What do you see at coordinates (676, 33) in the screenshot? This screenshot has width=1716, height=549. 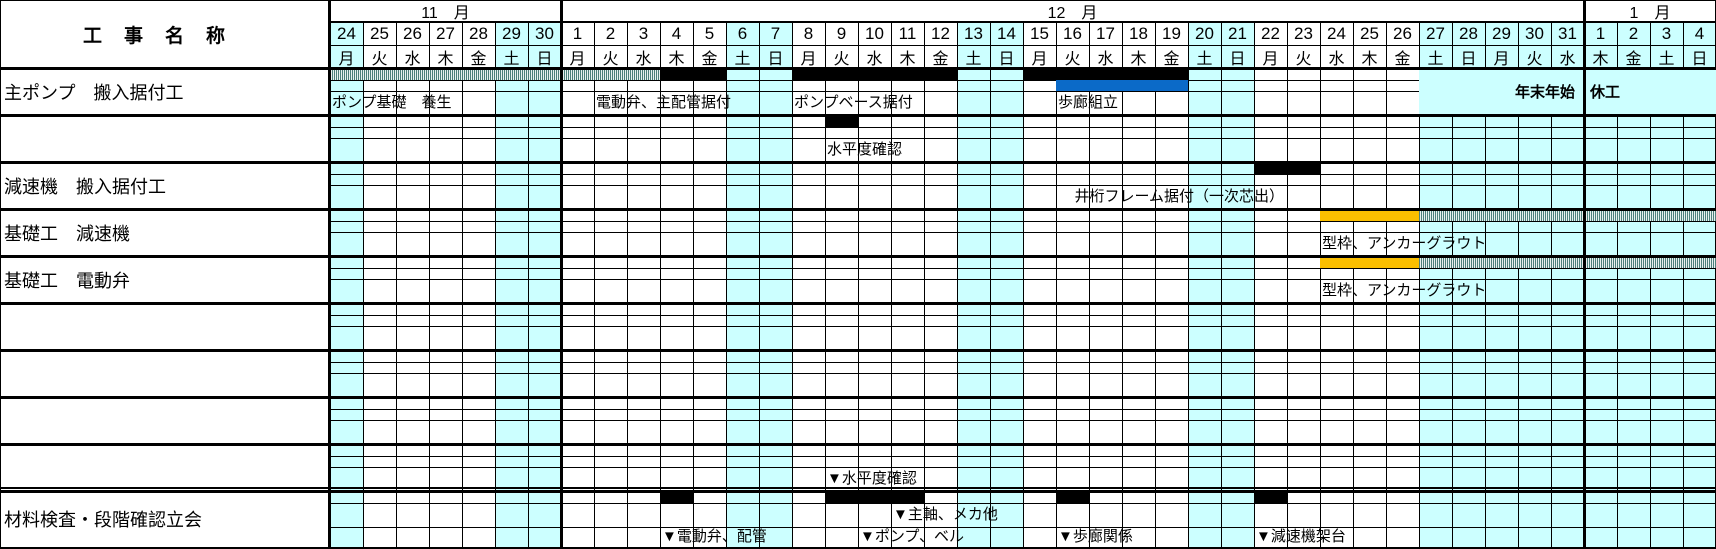 I see `day-number: 4` at bounding box center [676, 33].